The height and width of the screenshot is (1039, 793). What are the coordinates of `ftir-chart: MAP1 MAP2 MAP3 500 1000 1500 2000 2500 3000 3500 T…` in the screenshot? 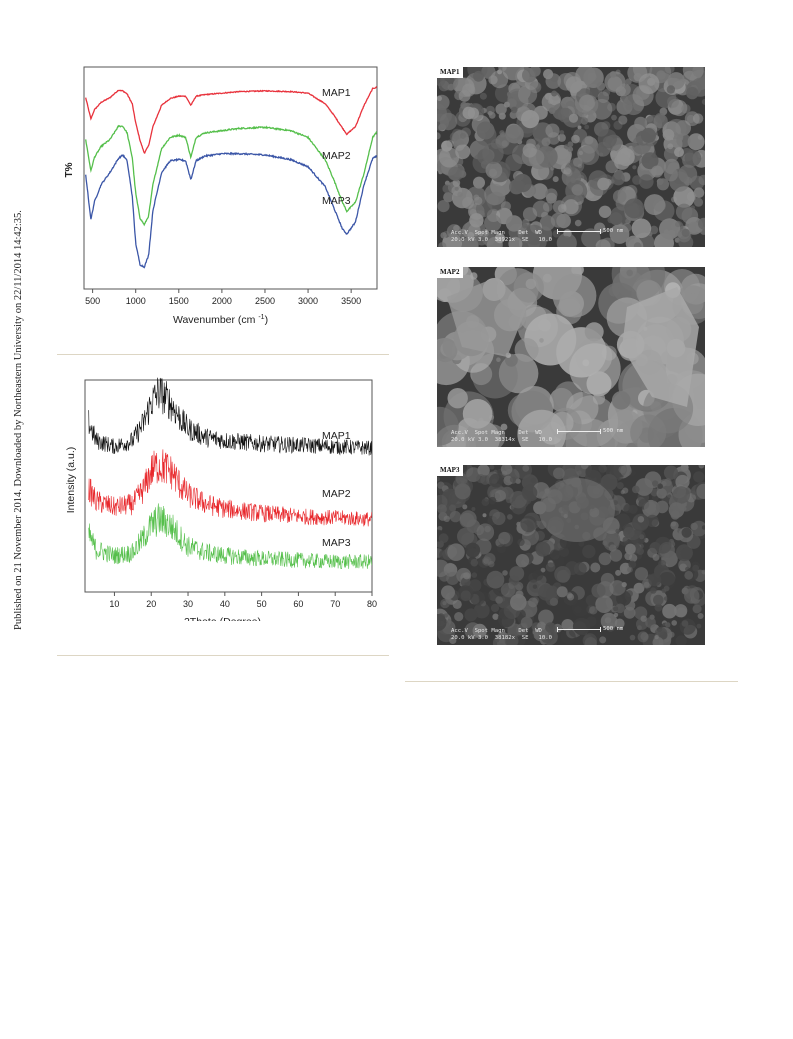 It's located at (221, 196).